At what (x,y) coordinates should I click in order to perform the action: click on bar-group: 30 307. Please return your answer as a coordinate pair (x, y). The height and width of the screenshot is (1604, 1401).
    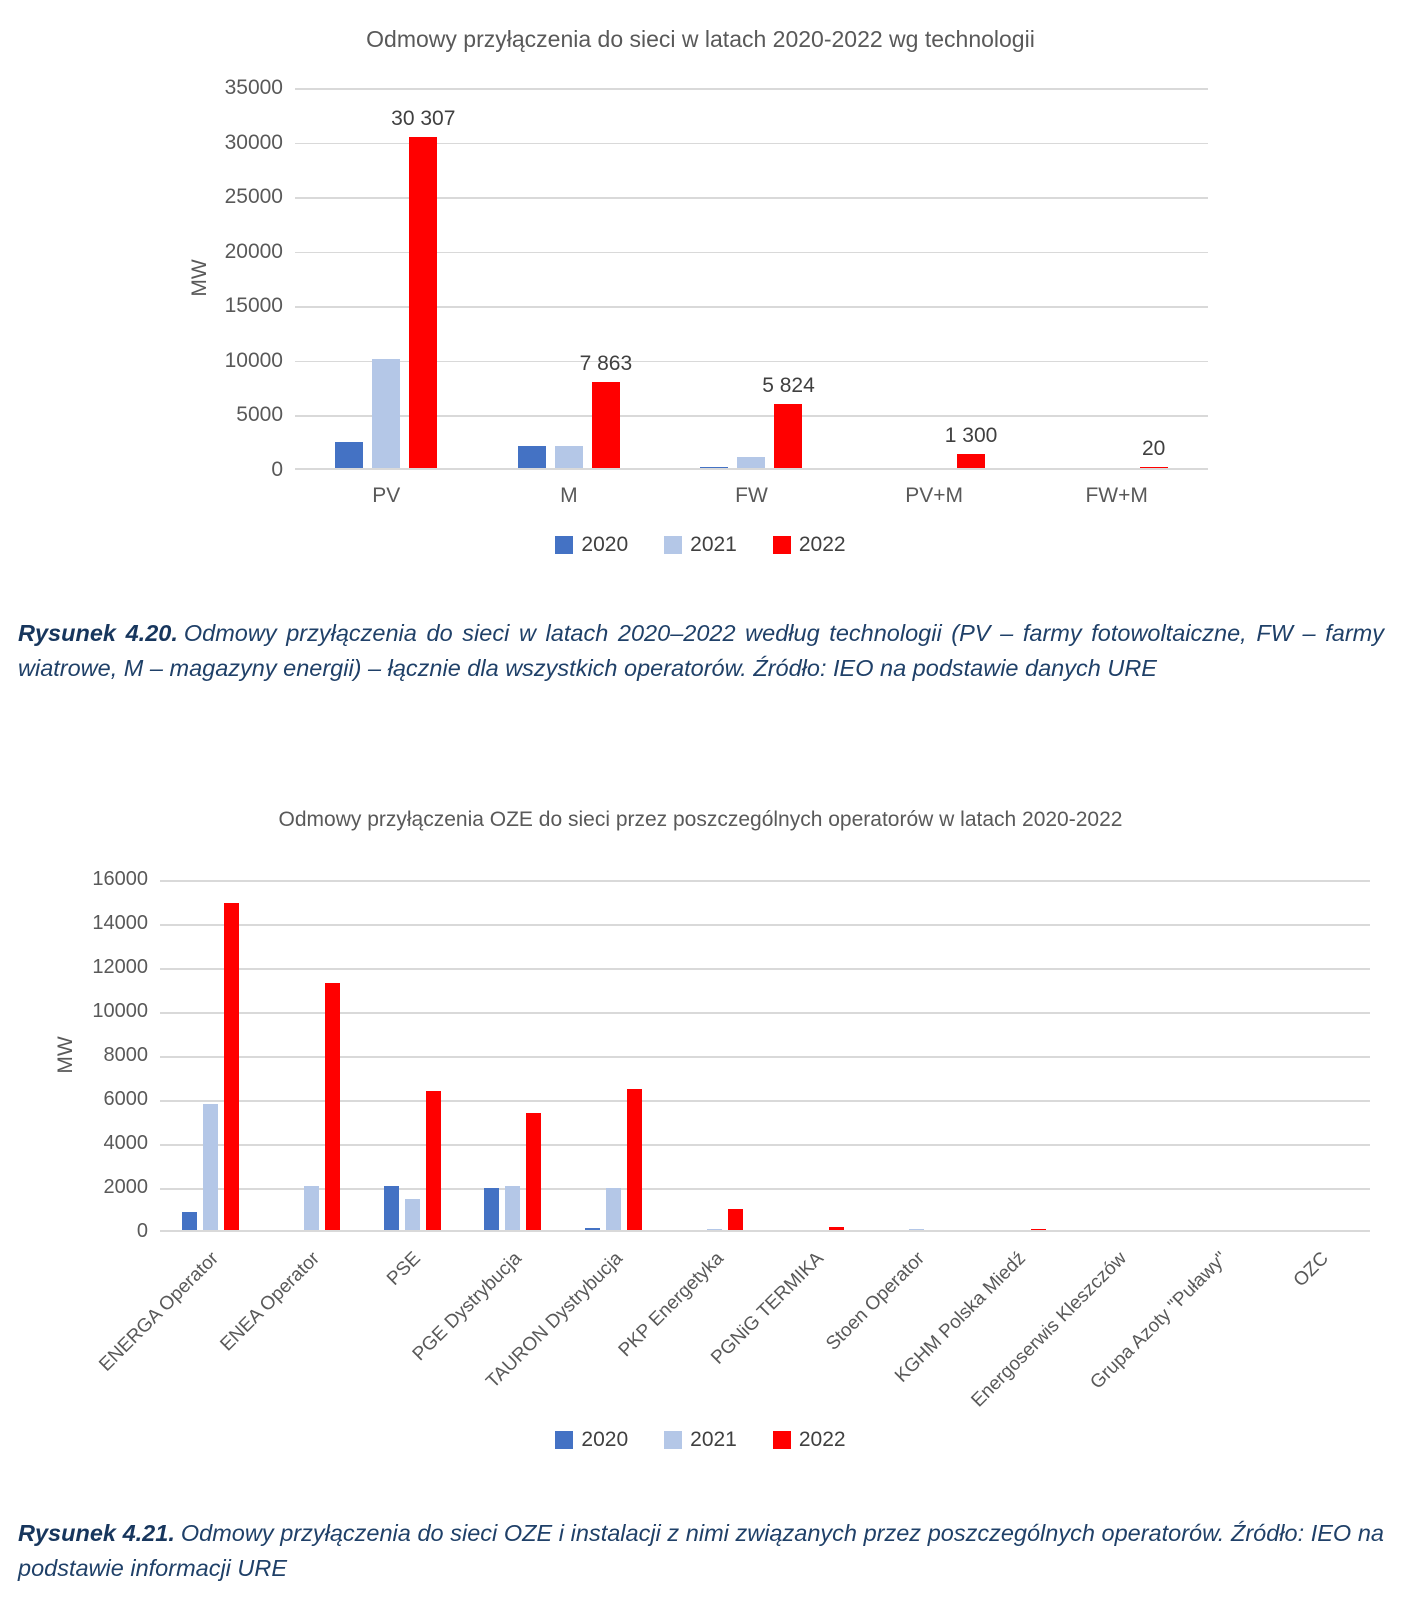
    Looking at the image, I should click on (386, 278).